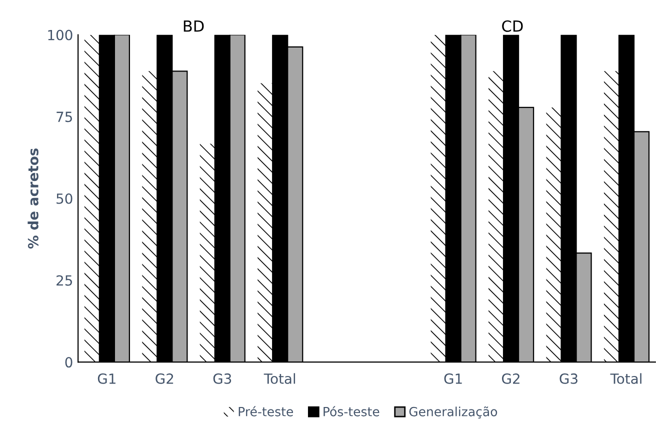 The height and width of the screenshot is (430, 656). I want to click on text: BD, so click(194, 26).